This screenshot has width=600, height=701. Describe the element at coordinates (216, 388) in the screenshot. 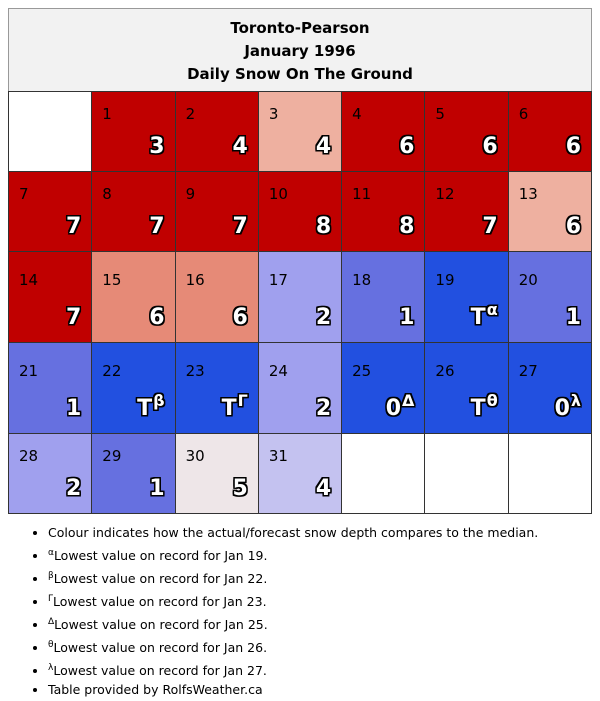

I see `day-cell: 23 TΓ` at that location.